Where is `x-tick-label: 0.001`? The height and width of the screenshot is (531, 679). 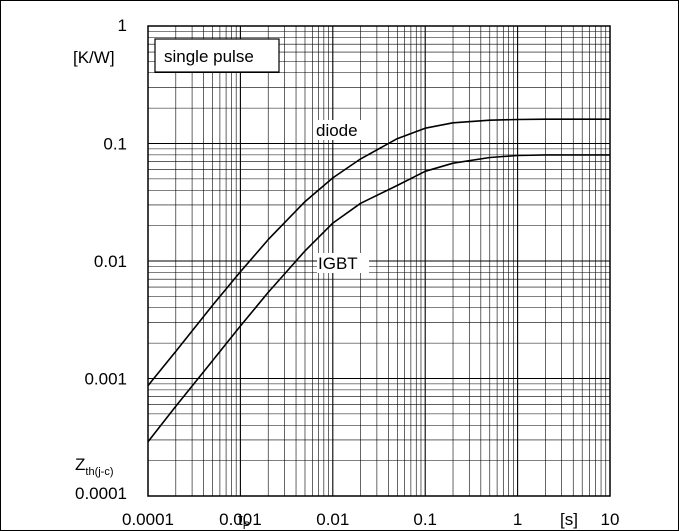
x-tick-label: 0.001 is located at coordinates (240, 519).